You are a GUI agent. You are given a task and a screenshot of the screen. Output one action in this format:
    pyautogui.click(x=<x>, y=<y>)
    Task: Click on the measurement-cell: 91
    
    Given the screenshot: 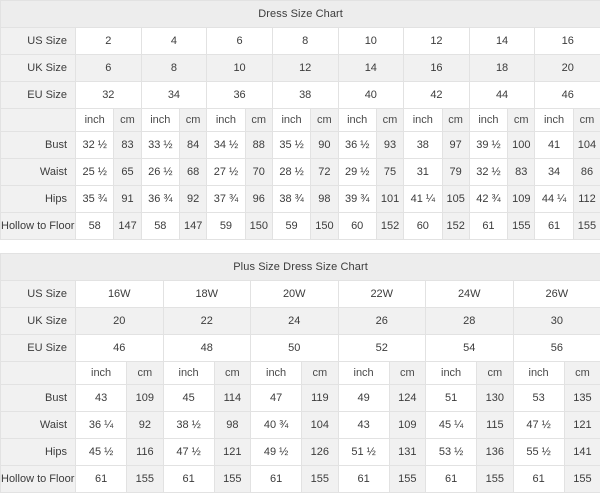 What is the action you would take?
    pyautogui.click(x=127, y=199)
    